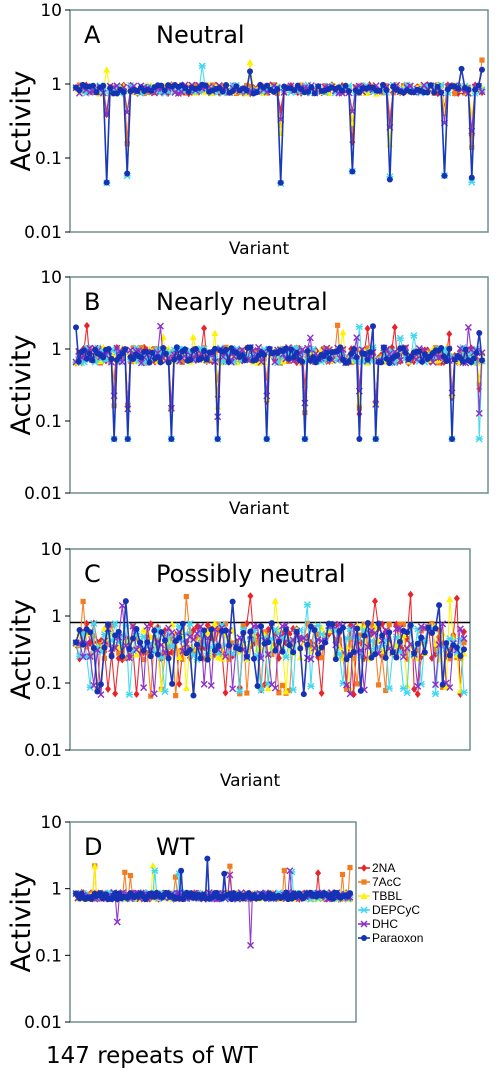  What do you see at coordinates (21, 649) in the screenshot?
I see `y-axis-label: Activity` at bounding box center [21, 649].